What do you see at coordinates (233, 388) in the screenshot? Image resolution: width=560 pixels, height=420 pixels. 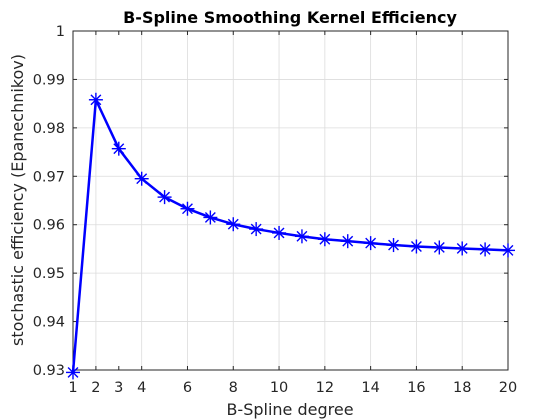 I see `x-tick-label: 8` at bounding box center [233, 388].